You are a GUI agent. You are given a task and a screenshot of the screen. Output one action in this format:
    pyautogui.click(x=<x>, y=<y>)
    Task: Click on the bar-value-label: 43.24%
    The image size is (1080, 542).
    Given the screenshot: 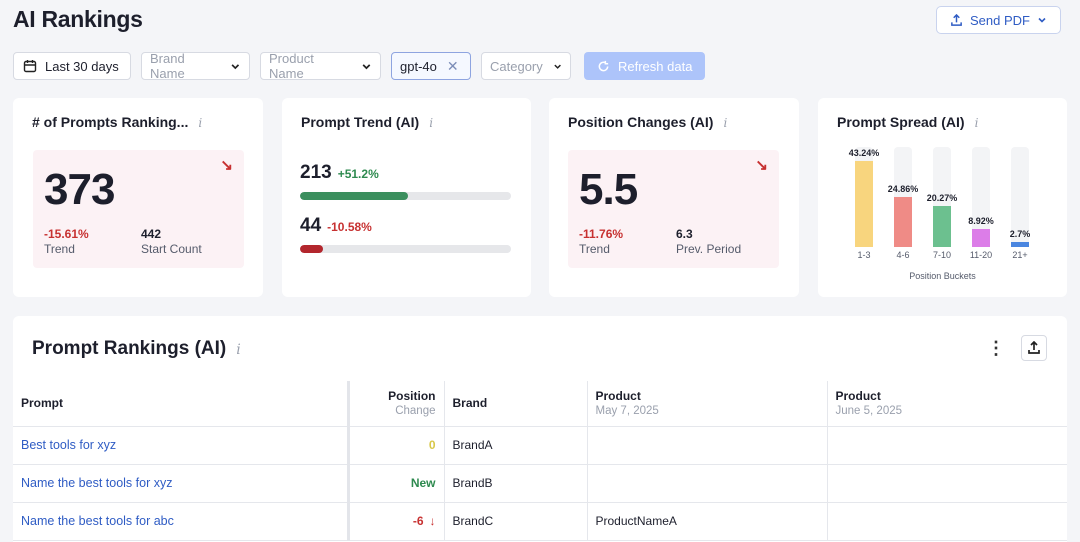 What is the action you would take?
    pyautogui.click(x=864, y=152)
    